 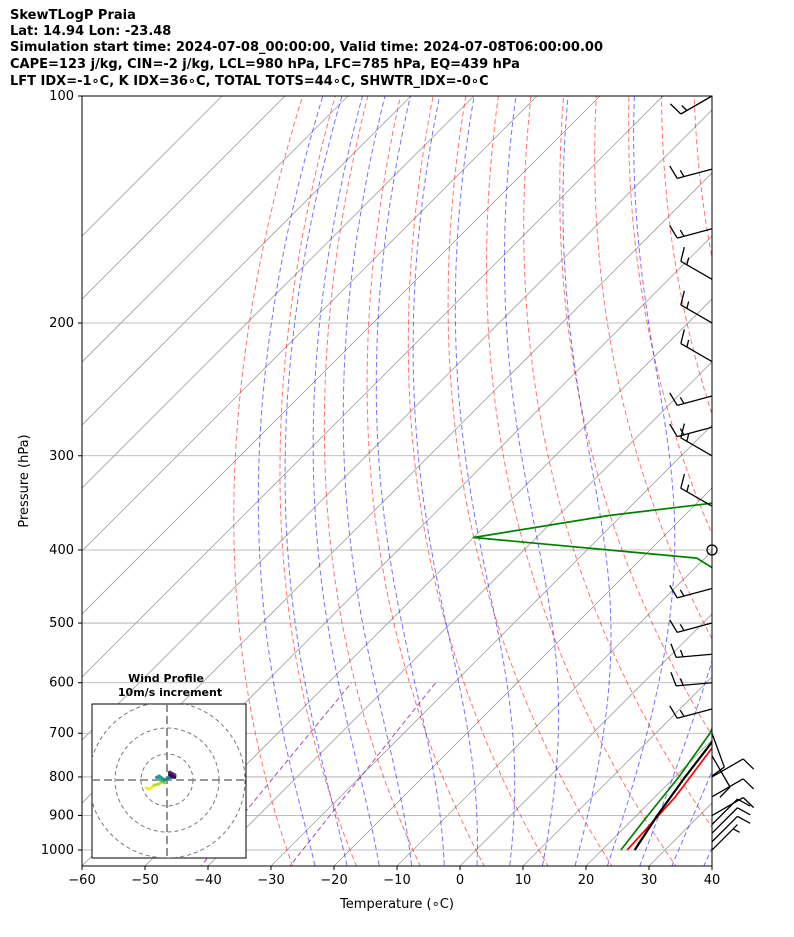 I want to click on hodograph-ring, so click(x=169, y=781).